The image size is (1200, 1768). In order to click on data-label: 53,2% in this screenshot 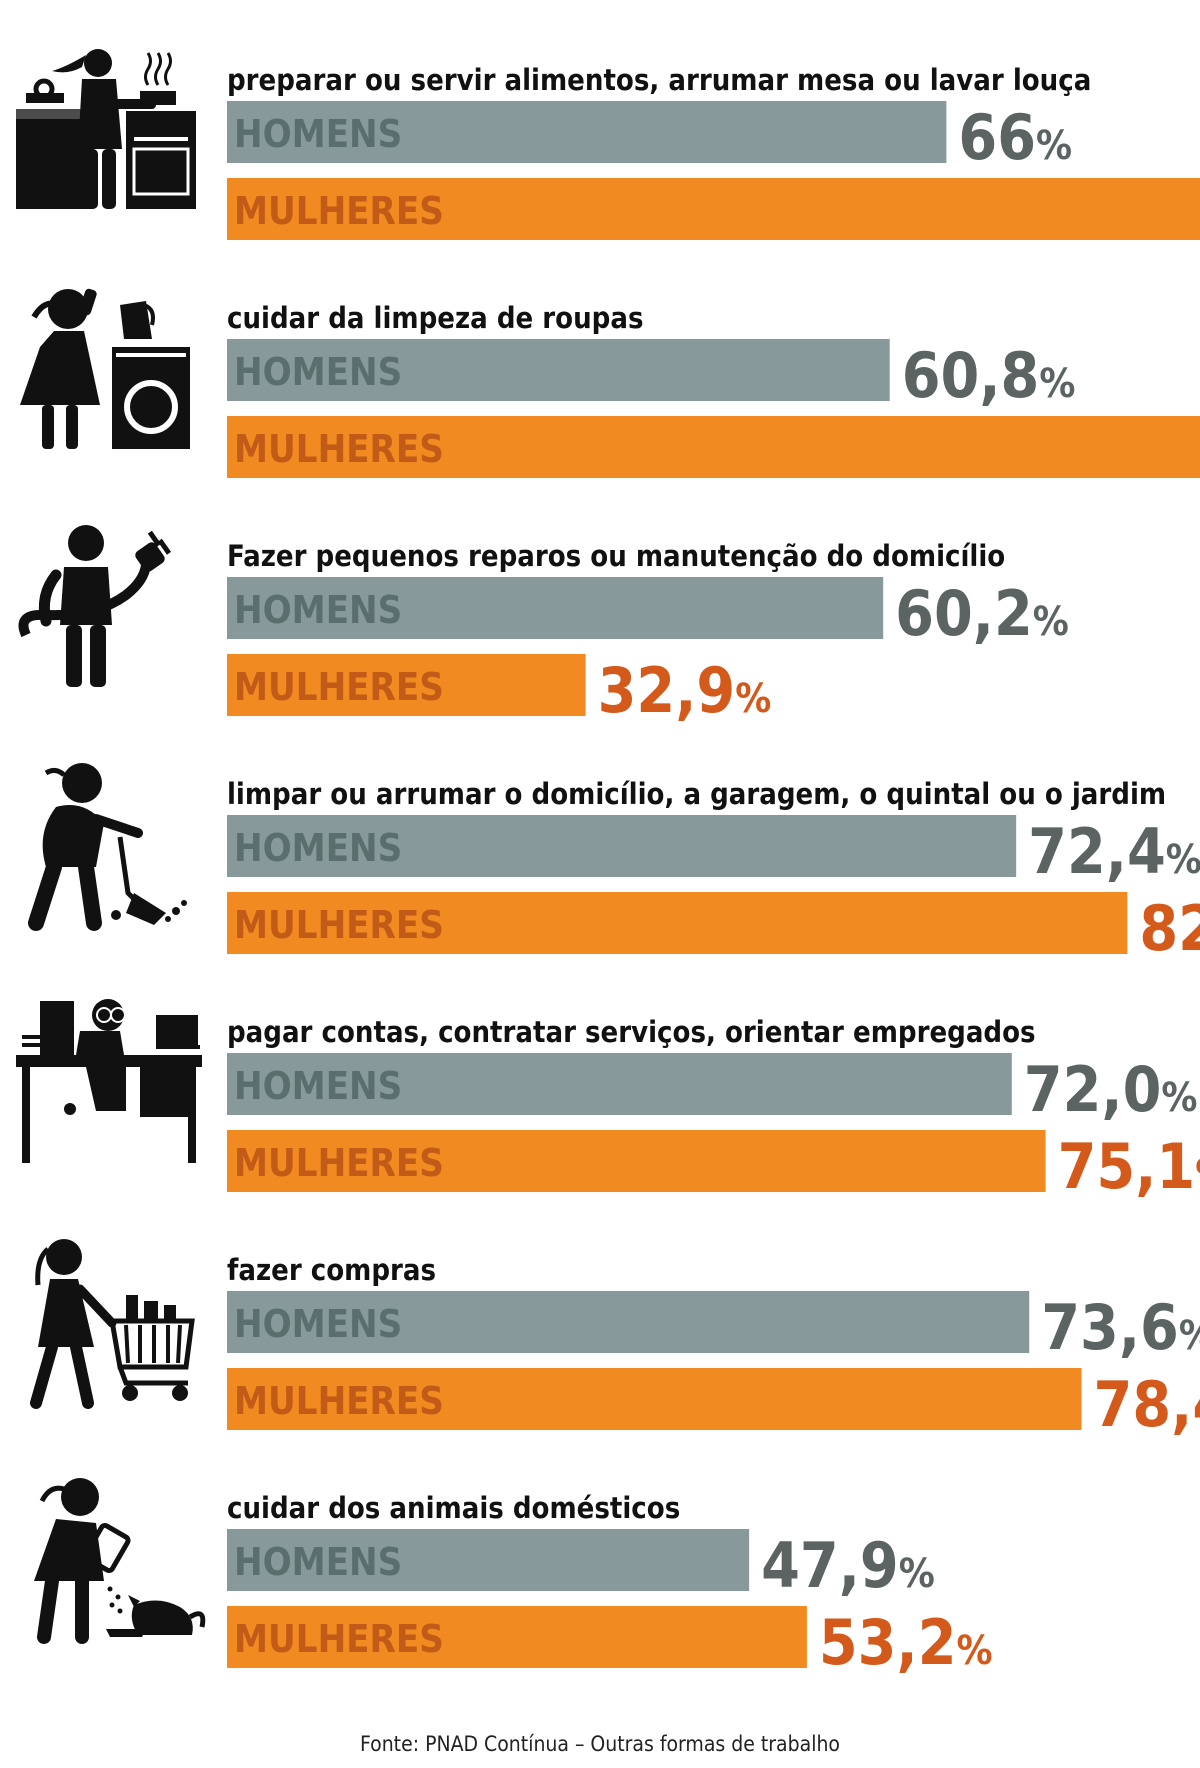, I will do `click(906, 1642)`.